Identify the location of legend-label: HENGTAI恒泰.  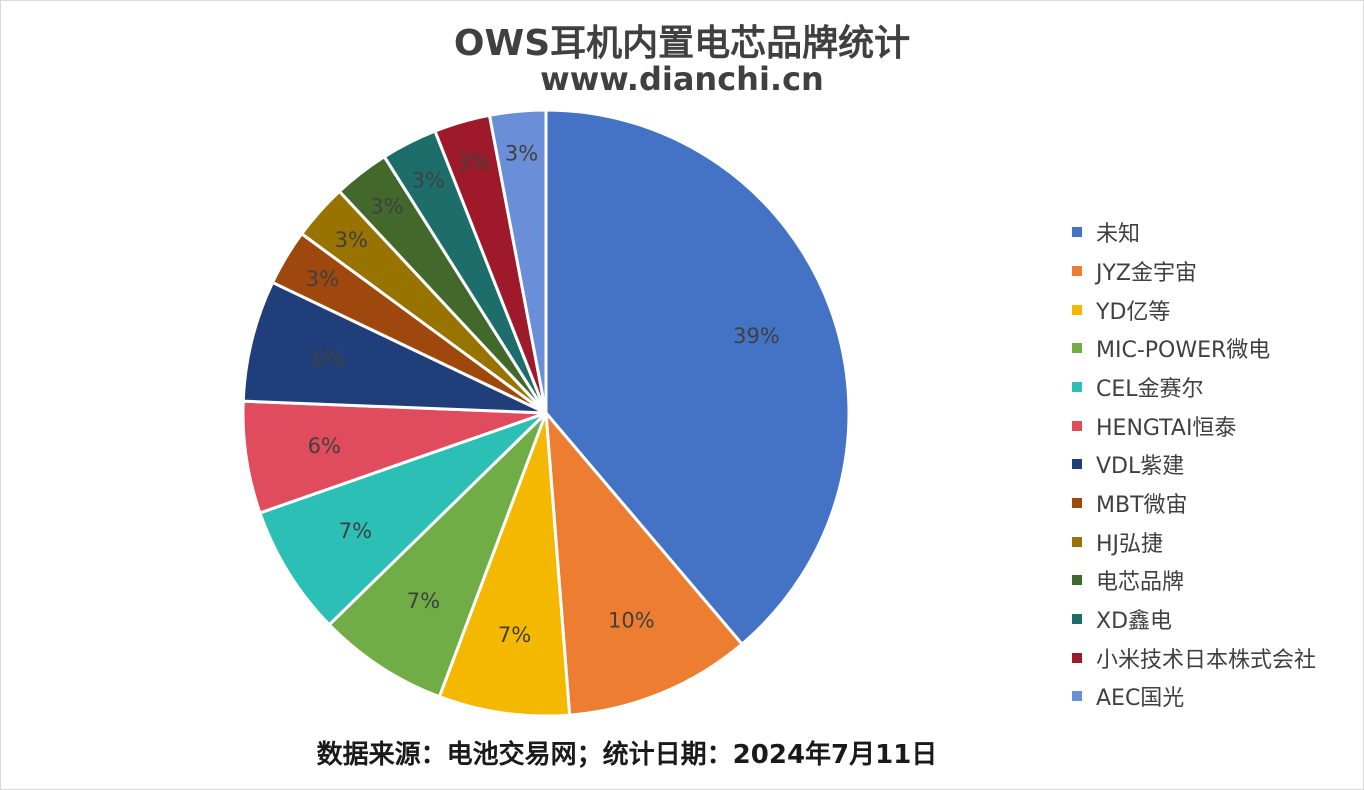
(1166, 428).